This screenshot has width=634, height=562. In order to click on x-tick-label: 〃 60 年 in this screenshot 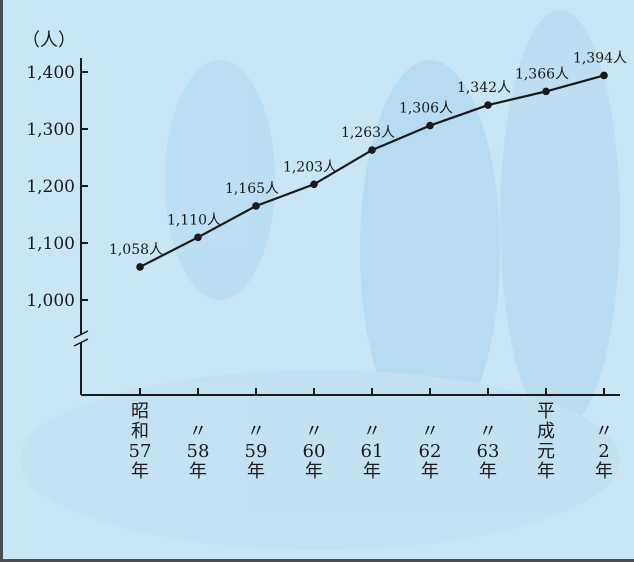, I will do `click(314, 451)`.